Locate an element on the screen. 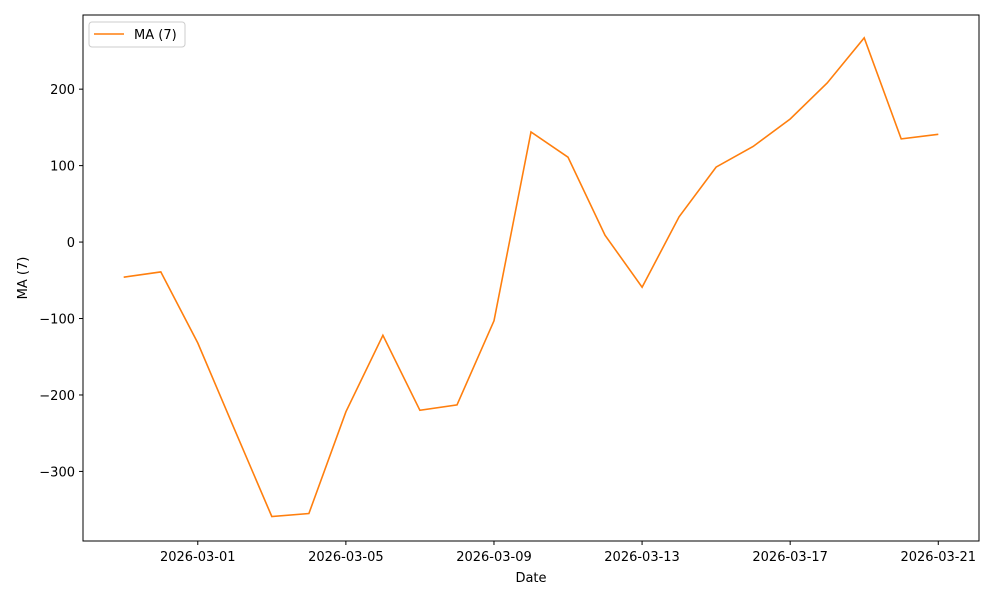 The width and height of the screenshot is (1000, 600). x-tick-label: 2026-03-13 is located at coordinates (642, 557).